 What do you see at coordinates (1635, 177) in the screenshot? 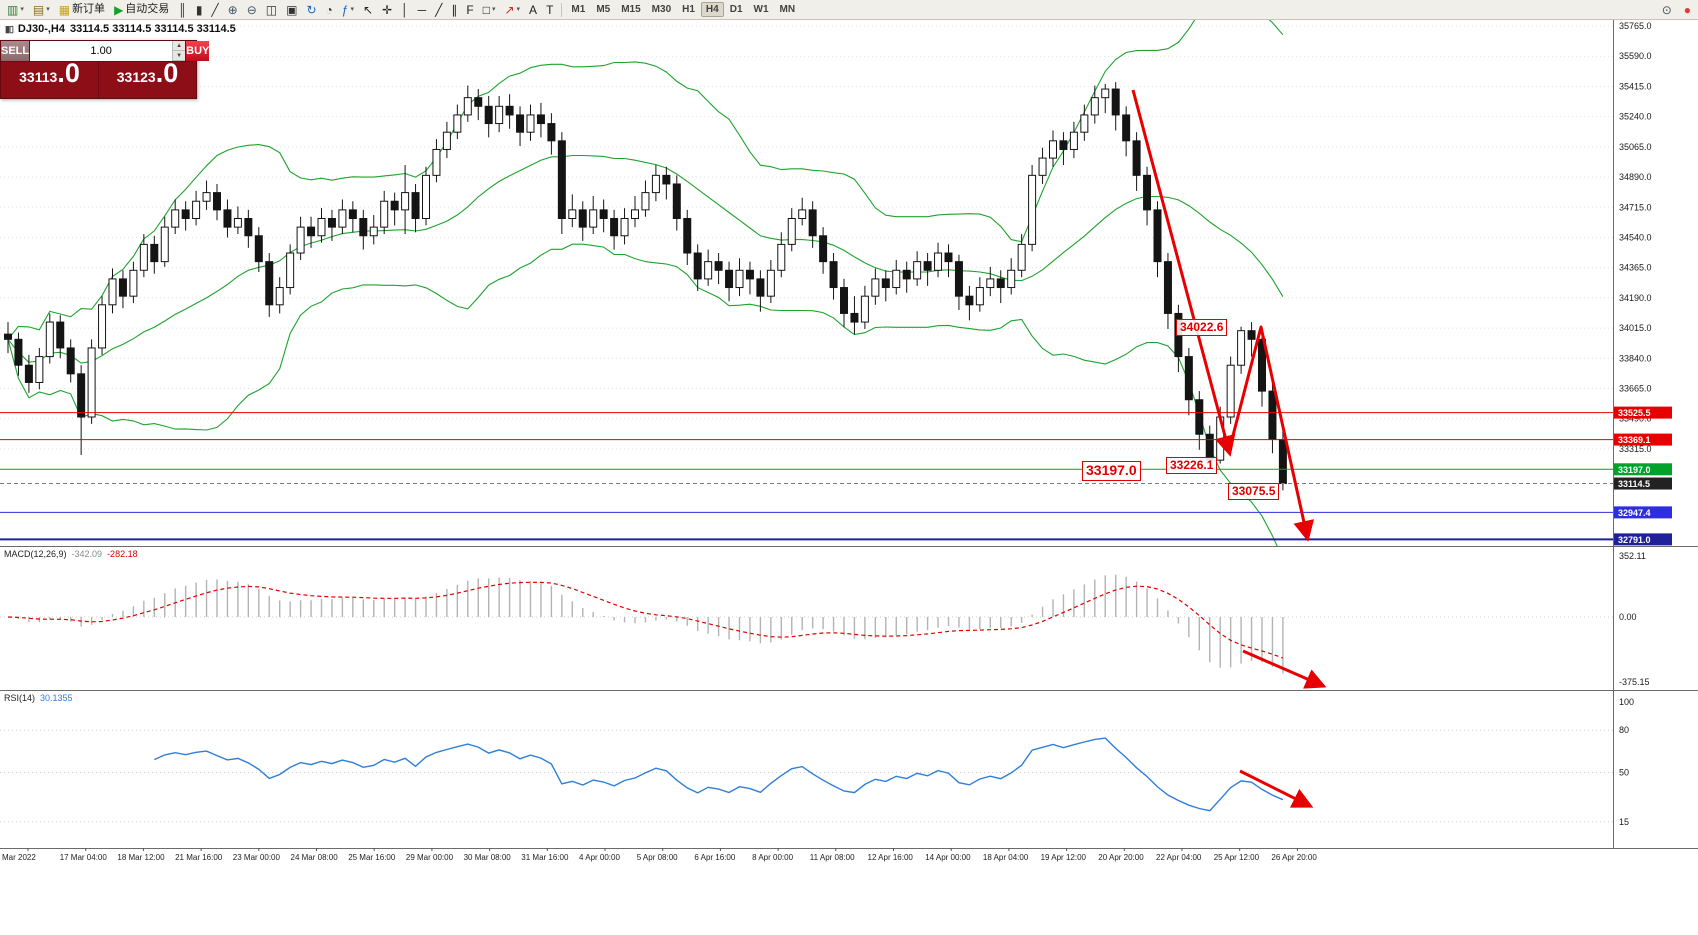
I see `price-axis-label: 34890.0` at bounding box center [1635, 177].